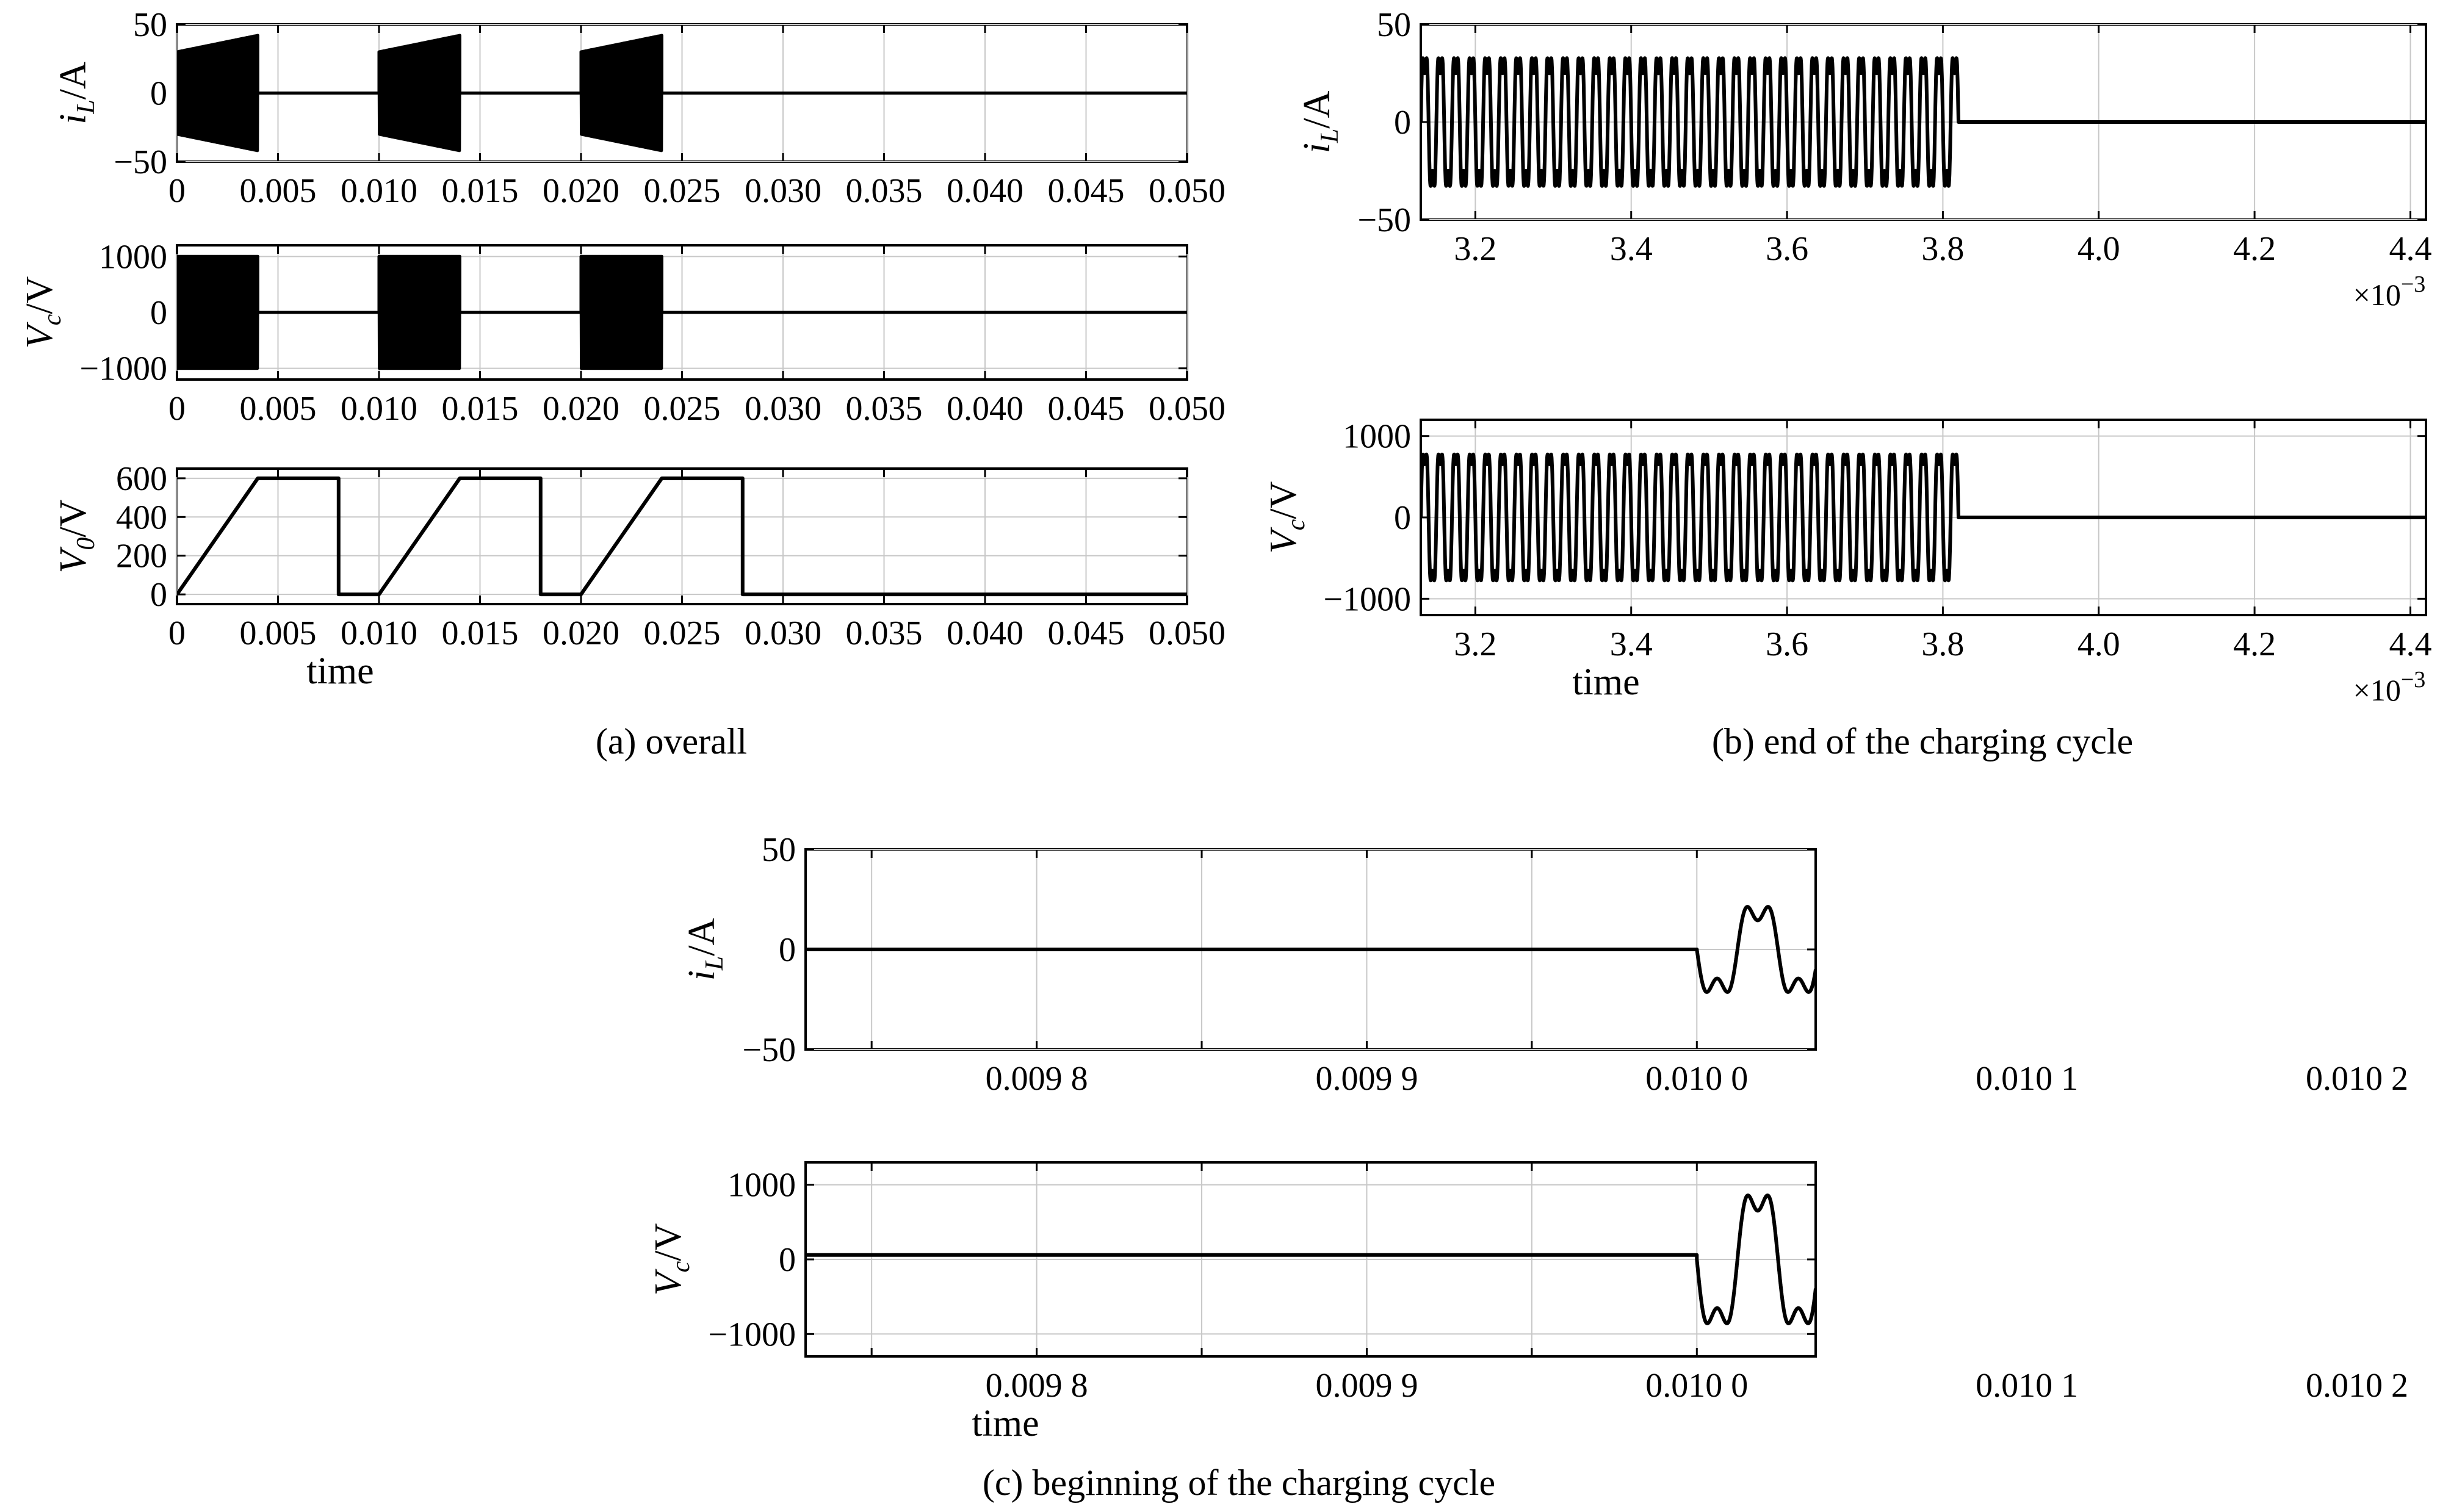 This screenshot has height=1512, width=2451. What do you see at coordinates (1631, 644) in the screenshot?
I see `x-tick-label: 3.4` at bounding box center [1631, 644].